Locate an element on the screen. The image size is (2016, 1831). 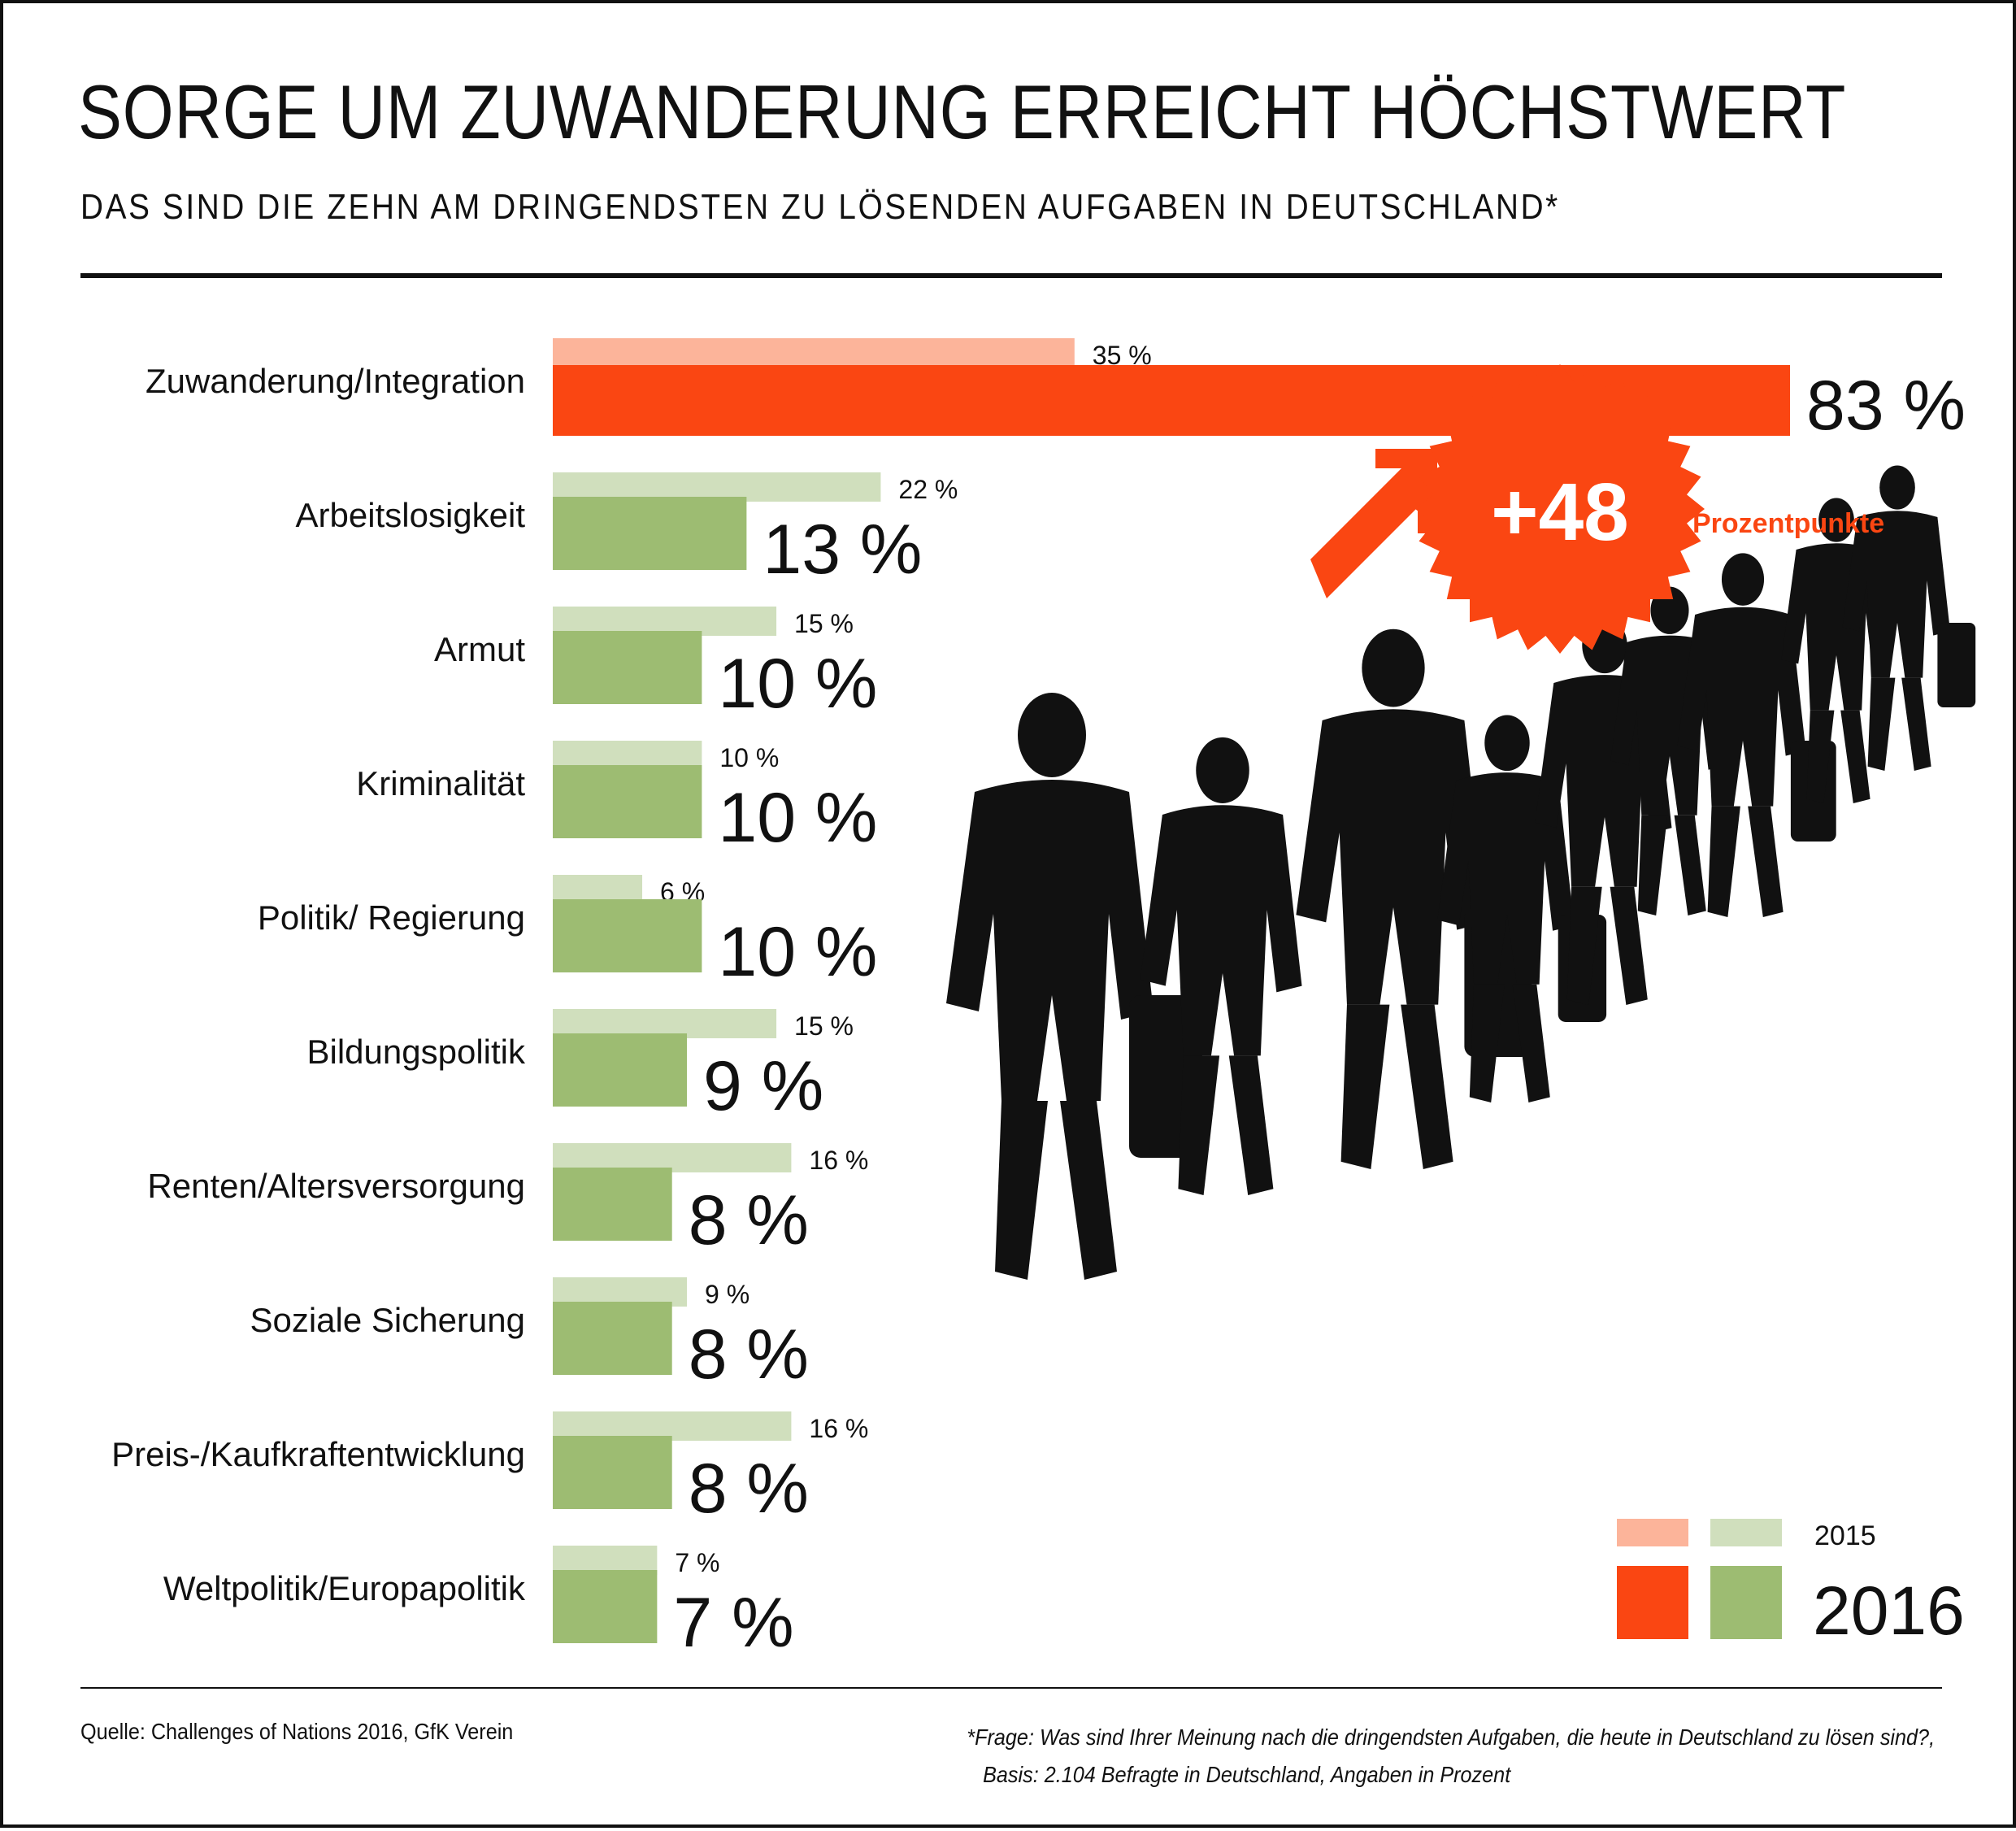
value-label-2016-arbeitslosigkeit: 13 % is located at coordinates (842, 550).